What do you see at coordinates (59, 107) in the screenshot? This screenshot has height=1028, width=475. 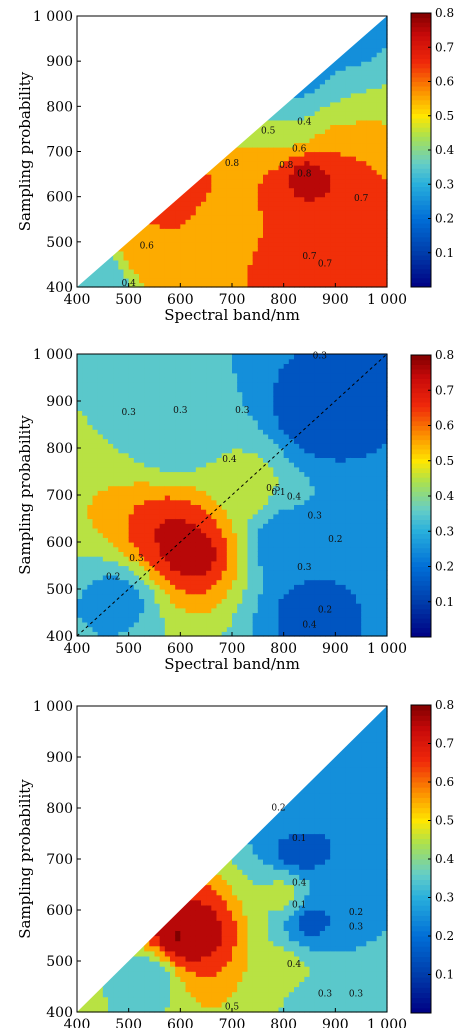 I see `y-tick-label: 800` at bounding box center [59, 107].